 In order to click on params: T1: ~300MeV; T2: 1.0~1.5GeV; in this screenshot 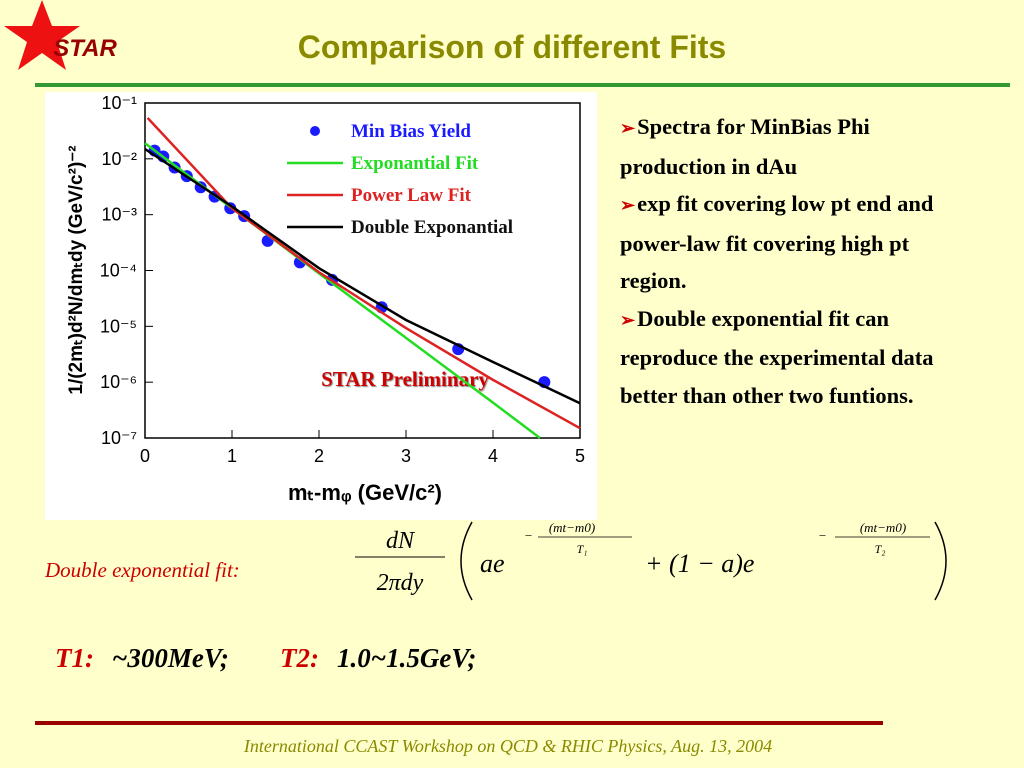, I will do `click(265, 658)`.